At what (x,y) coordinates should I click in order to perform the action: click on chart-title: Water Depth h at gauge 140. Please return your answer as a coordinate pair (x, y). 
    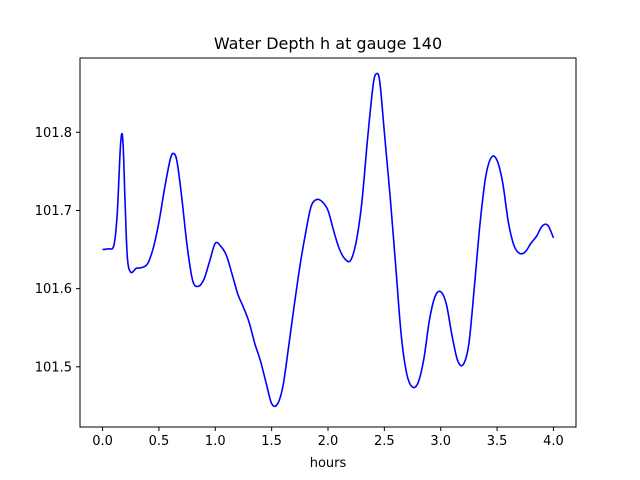
    Looking at the image, I should click on (328, 43).